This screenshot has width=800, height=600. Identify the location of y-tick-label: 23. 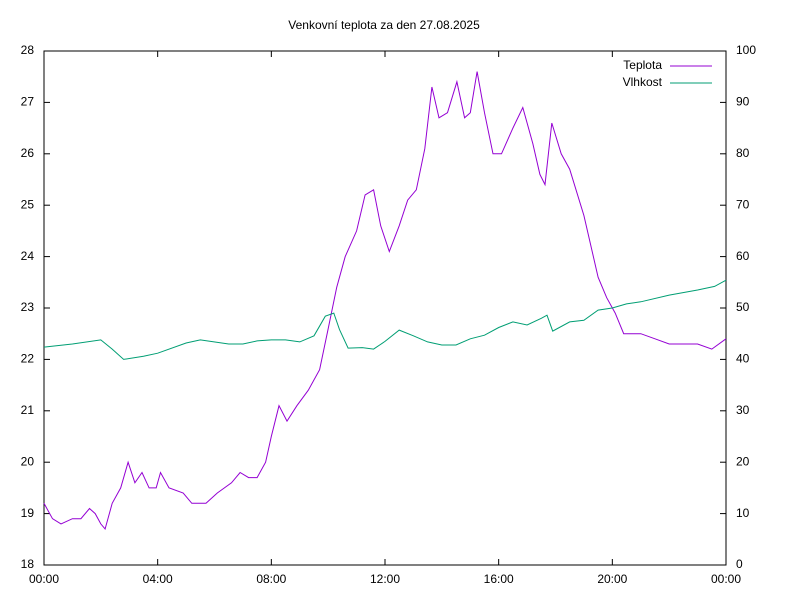
(28, 307).